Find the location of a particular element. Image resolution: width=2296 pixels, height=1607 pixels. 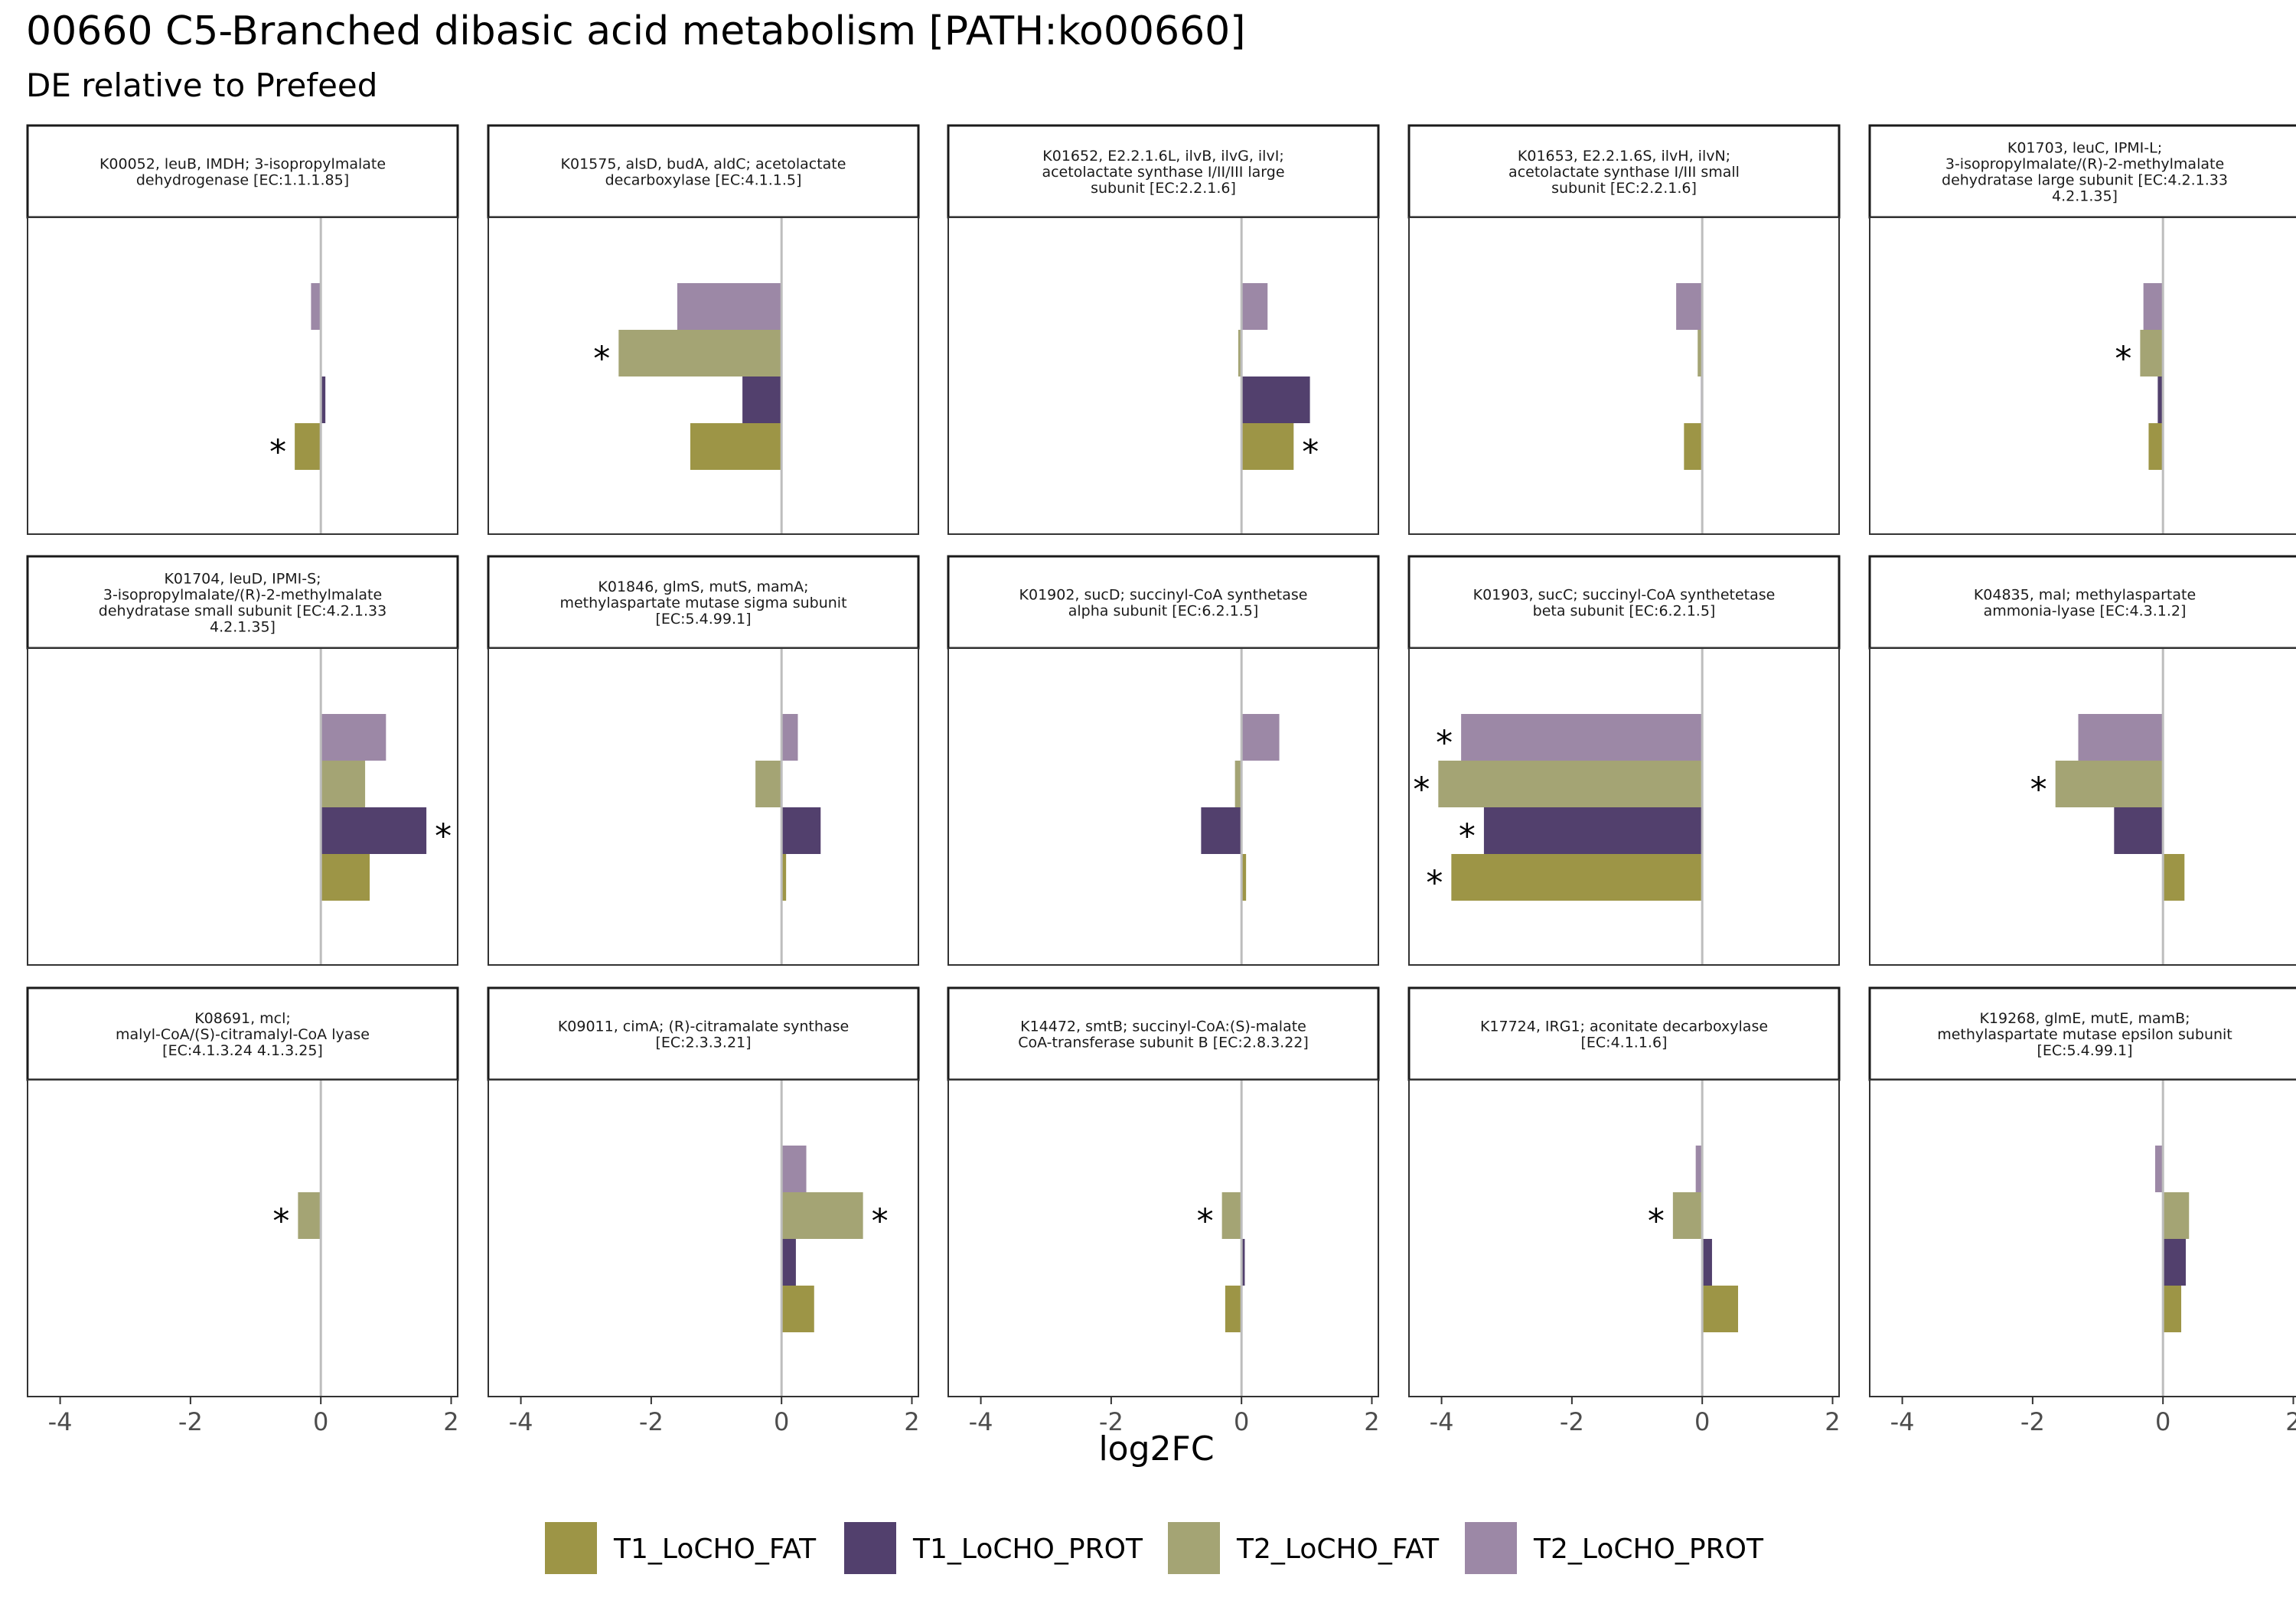

legend-item: T1_LoCHO_PROT is located at coordinates (993, 1548).